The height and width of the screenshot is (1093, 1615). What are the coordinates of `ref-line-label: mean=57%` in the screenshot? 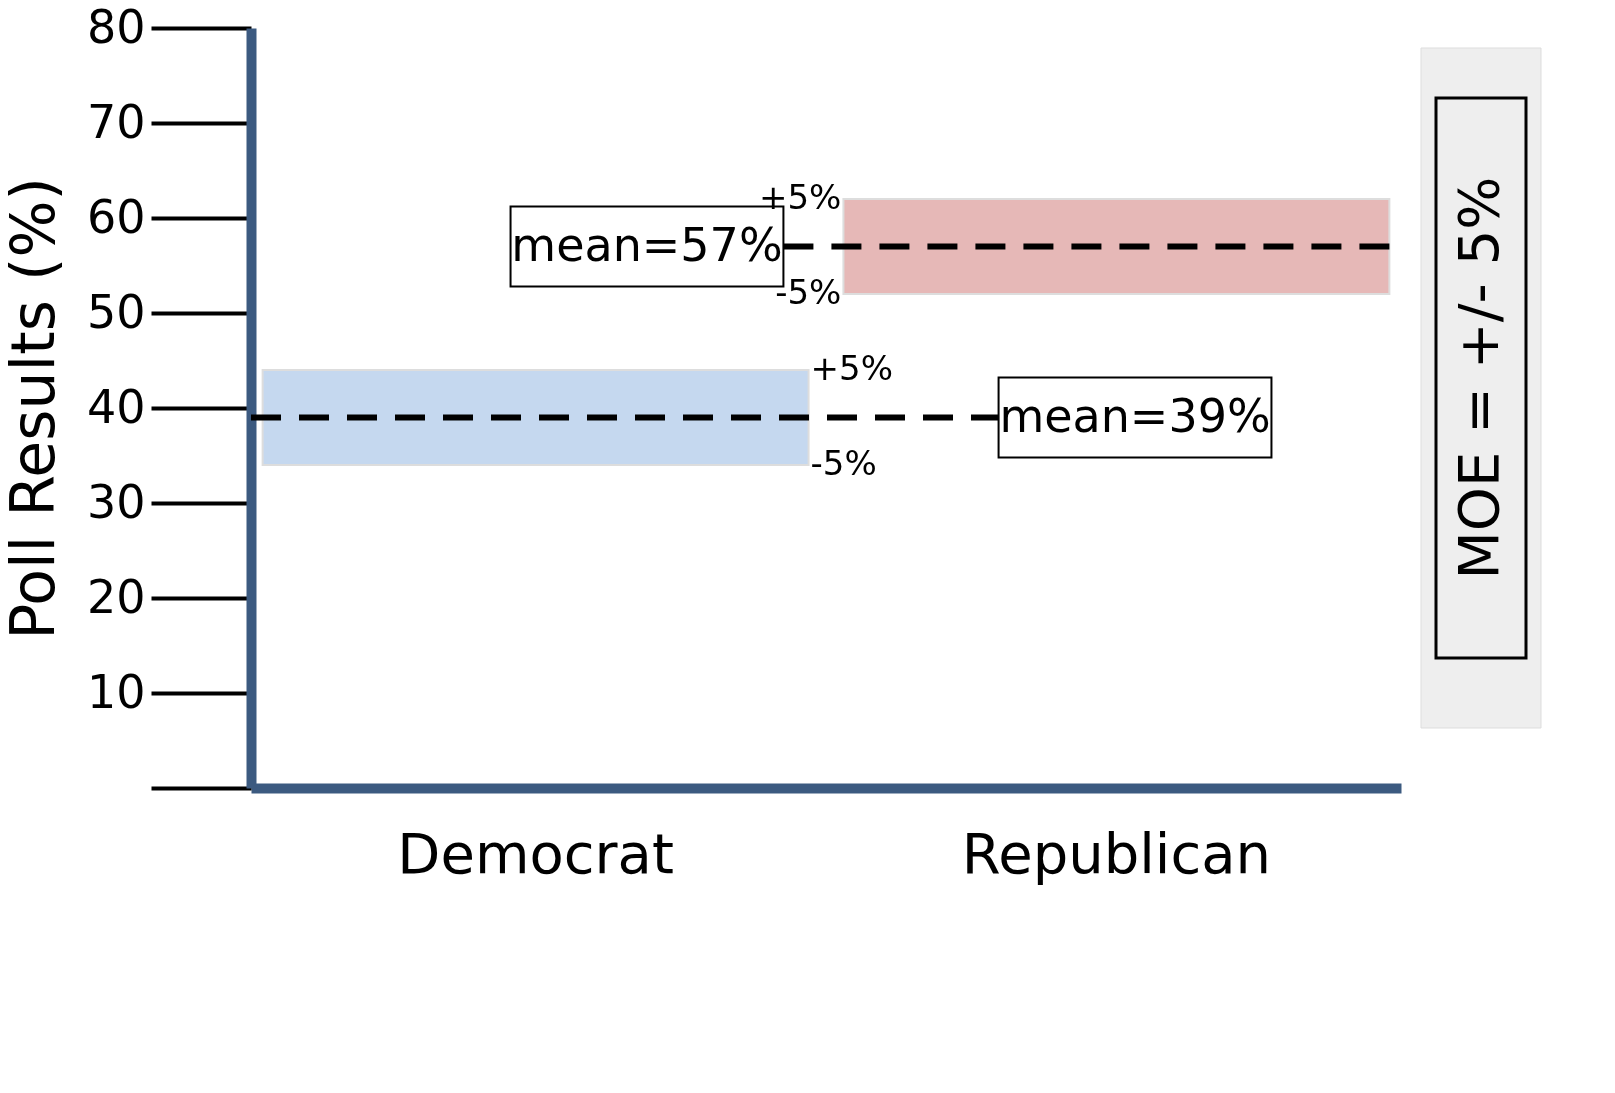 It's located at (647, 244).